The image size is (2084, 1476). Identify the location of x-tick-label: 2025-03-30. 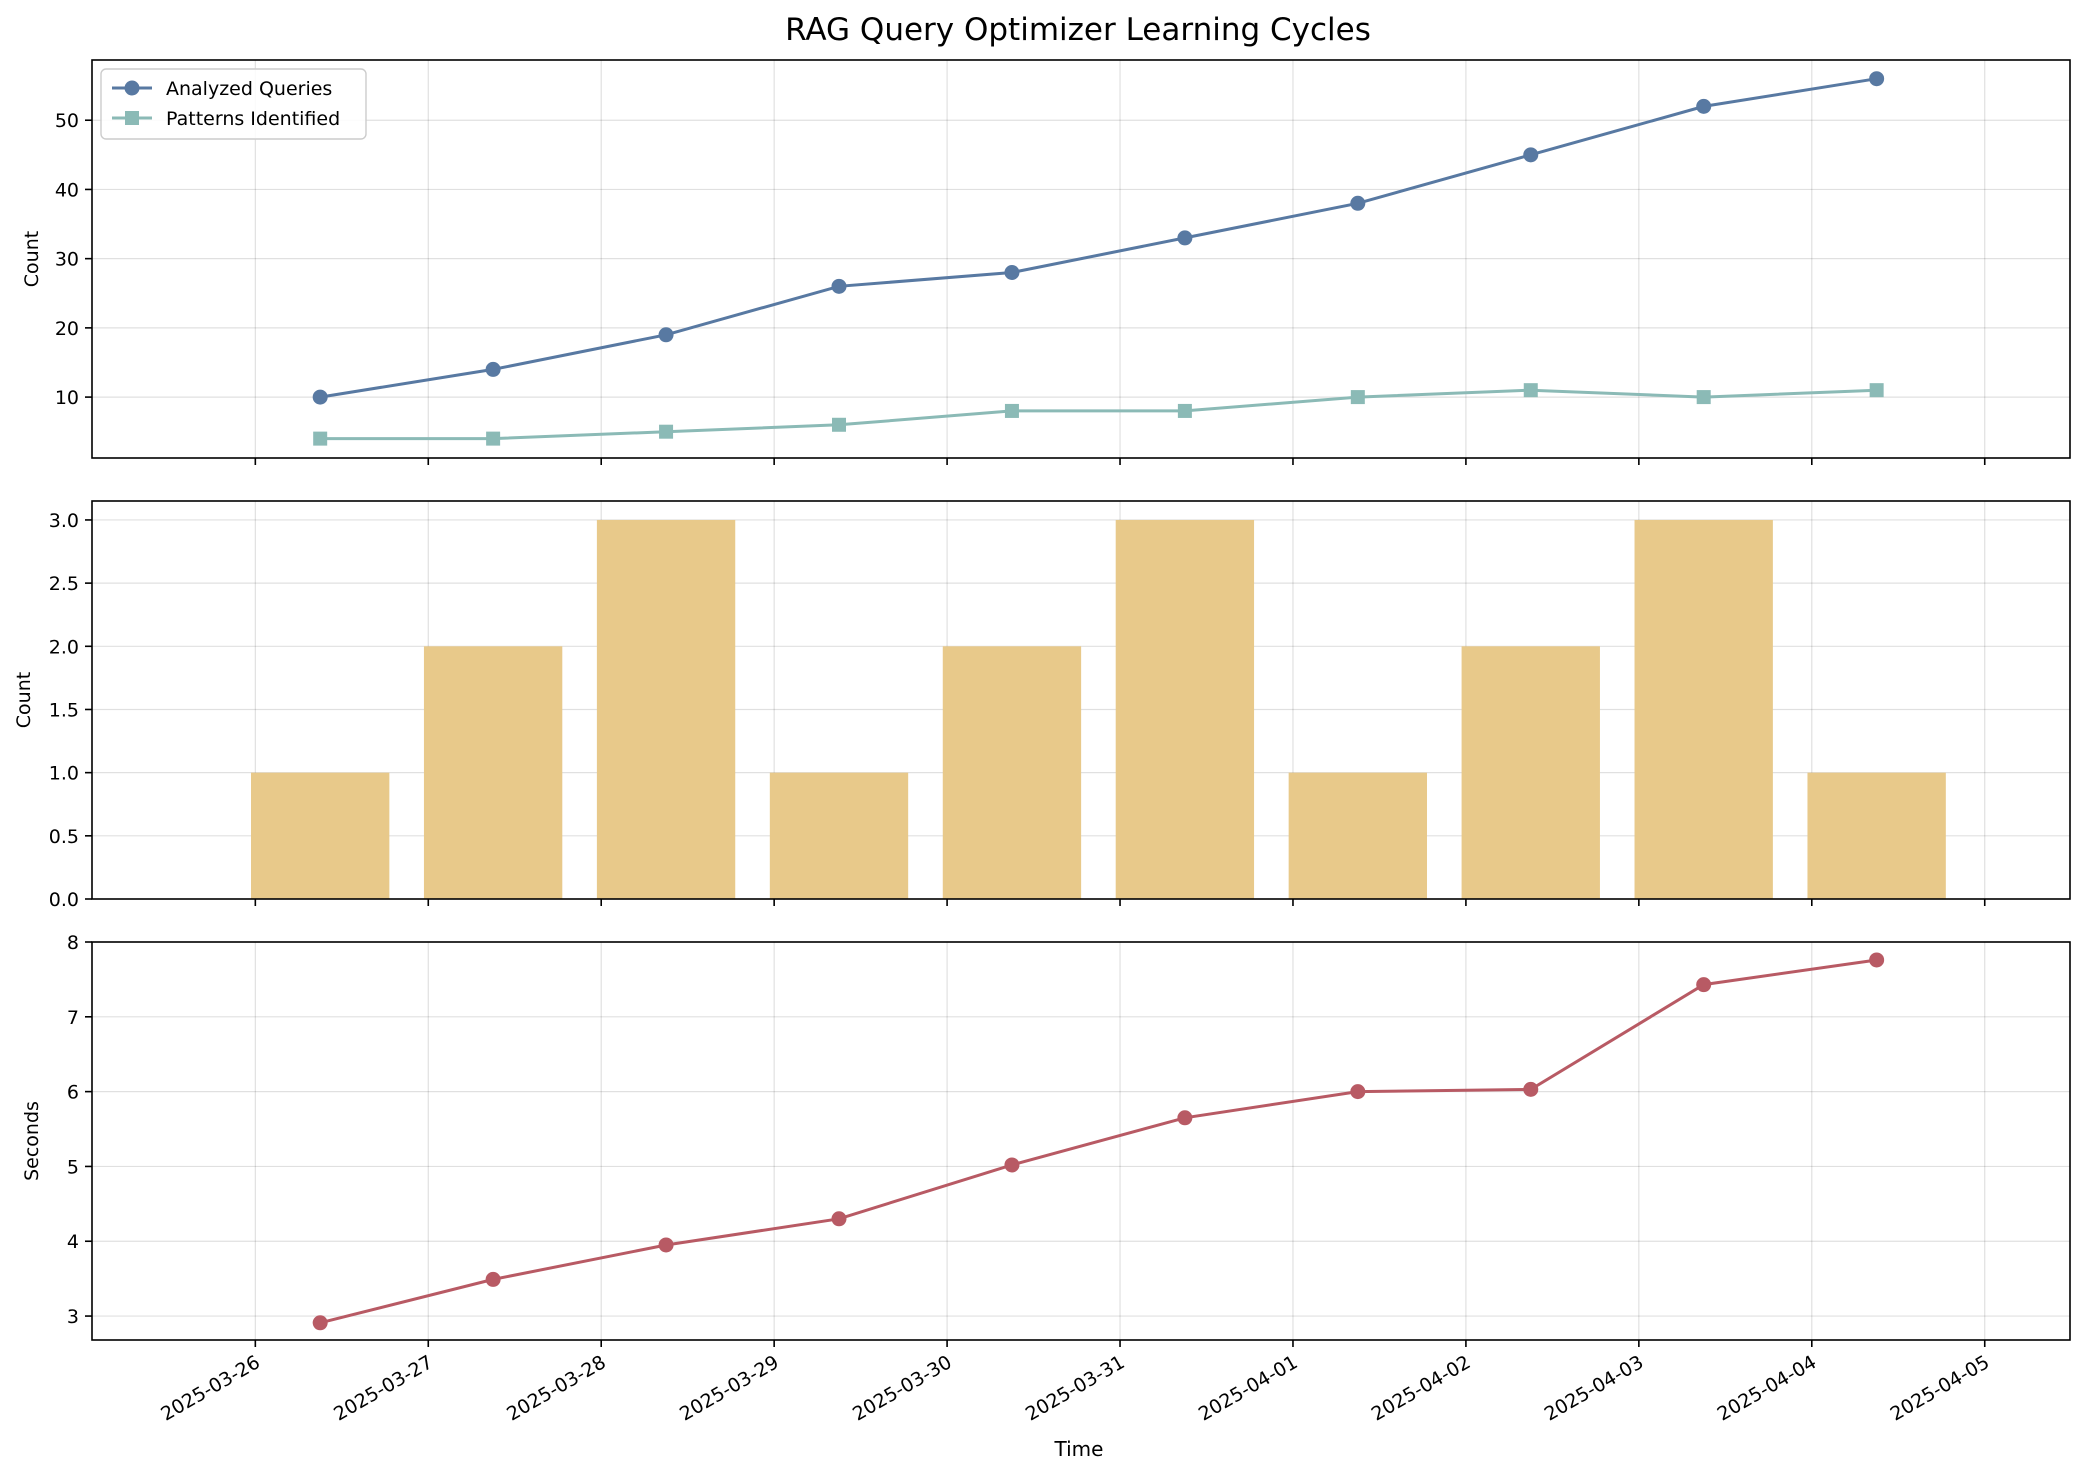
(902, 1388).